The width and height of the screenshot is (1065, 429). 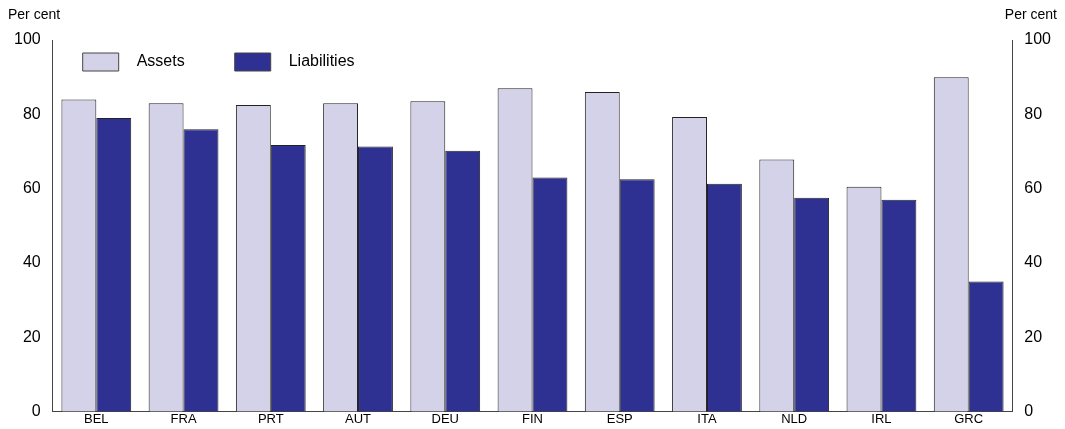 What do you see at coordinates (881, 418) in the screenshot?
I see `x-tick-label: IRL` at bounding box center [881, 418].